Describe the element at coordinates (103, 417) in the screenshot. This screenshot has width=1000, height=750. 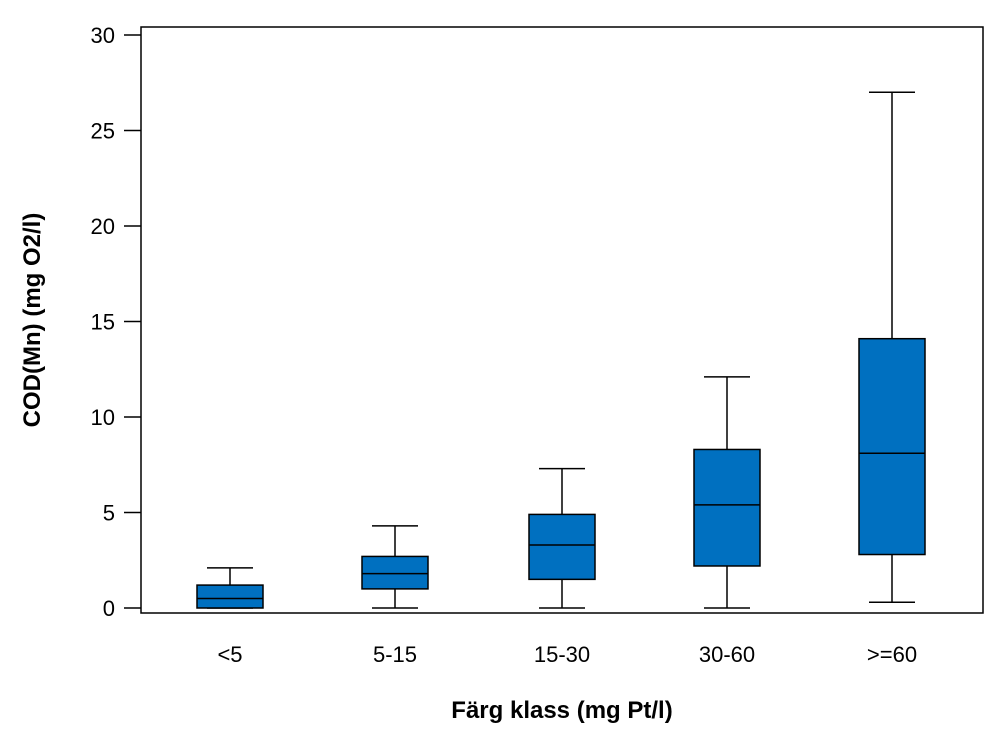
I see `y-tick-label: 10` at that location.